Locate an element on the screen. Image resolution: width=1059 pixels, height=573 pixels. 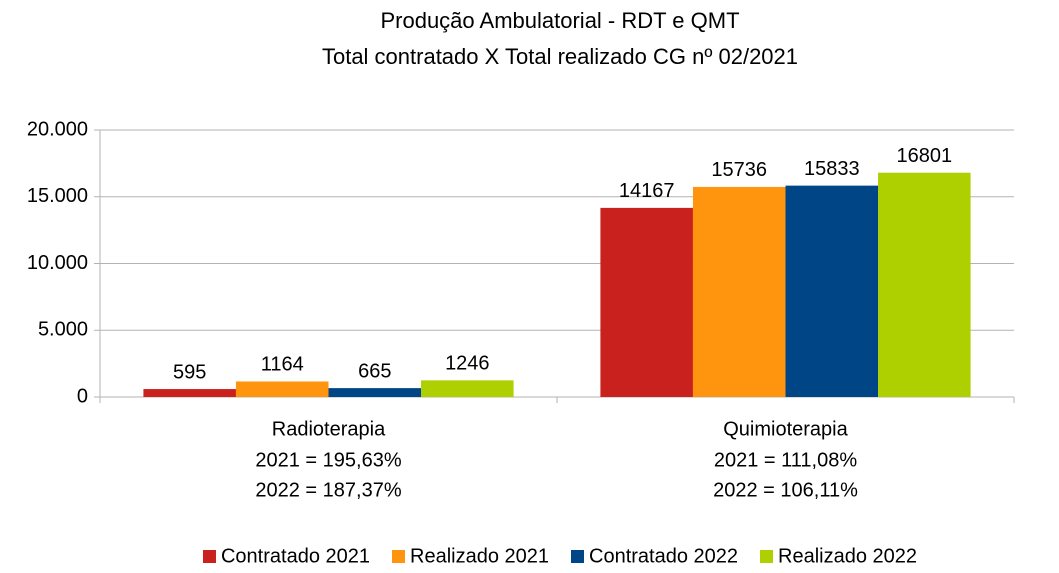
x-tick-note: 2021 = 195,63% is located at coordinates (328, 460).